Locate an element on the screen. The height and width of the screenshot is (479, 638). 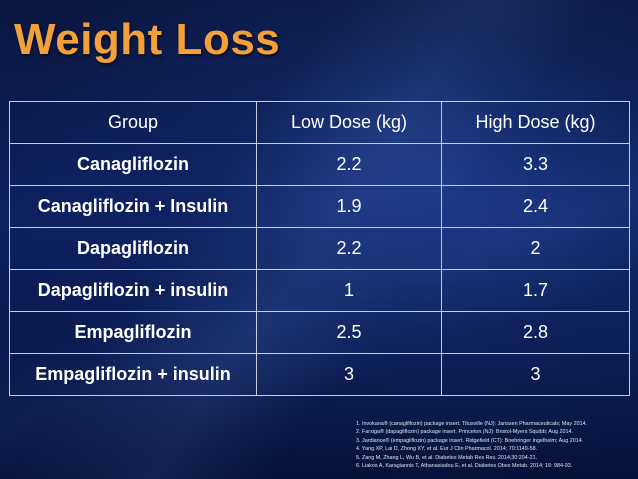
high-dose-cell: 2.4 is located at coordinates (535, 206).